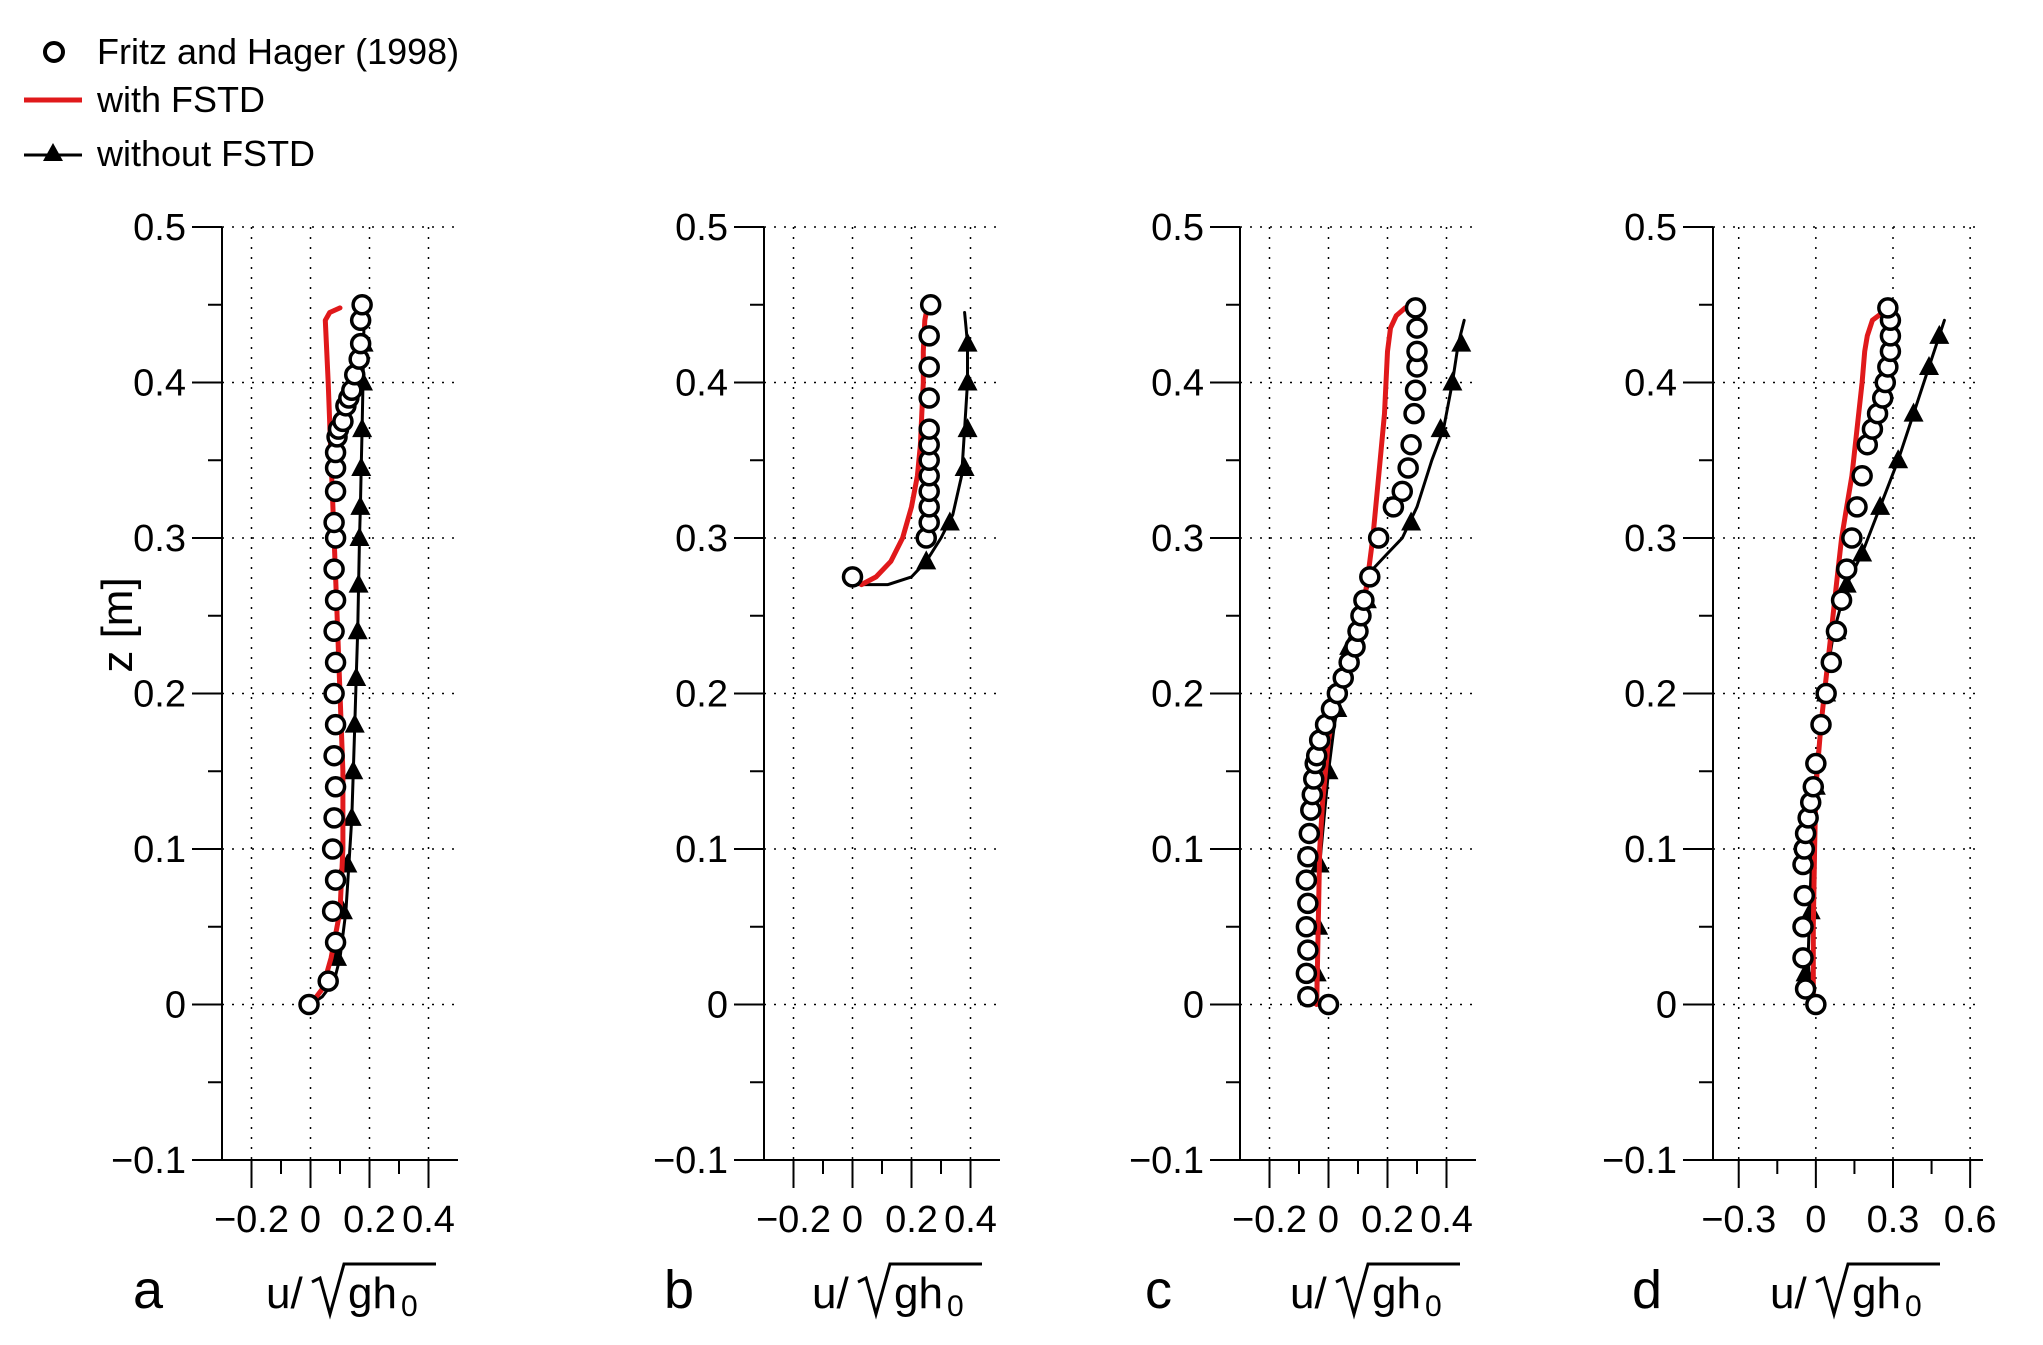 The width and height of the screenshot is (2043, 1345). Describe the element at coordinates (117, 624) in the screenshot. I see `y-axis-label: z [m]` at that location.